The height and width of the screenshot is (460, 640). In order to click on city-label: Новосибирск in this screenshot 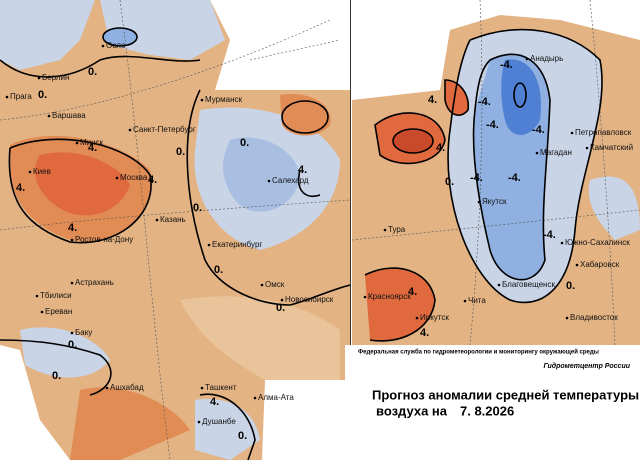, I will do `click(309, 299)`.